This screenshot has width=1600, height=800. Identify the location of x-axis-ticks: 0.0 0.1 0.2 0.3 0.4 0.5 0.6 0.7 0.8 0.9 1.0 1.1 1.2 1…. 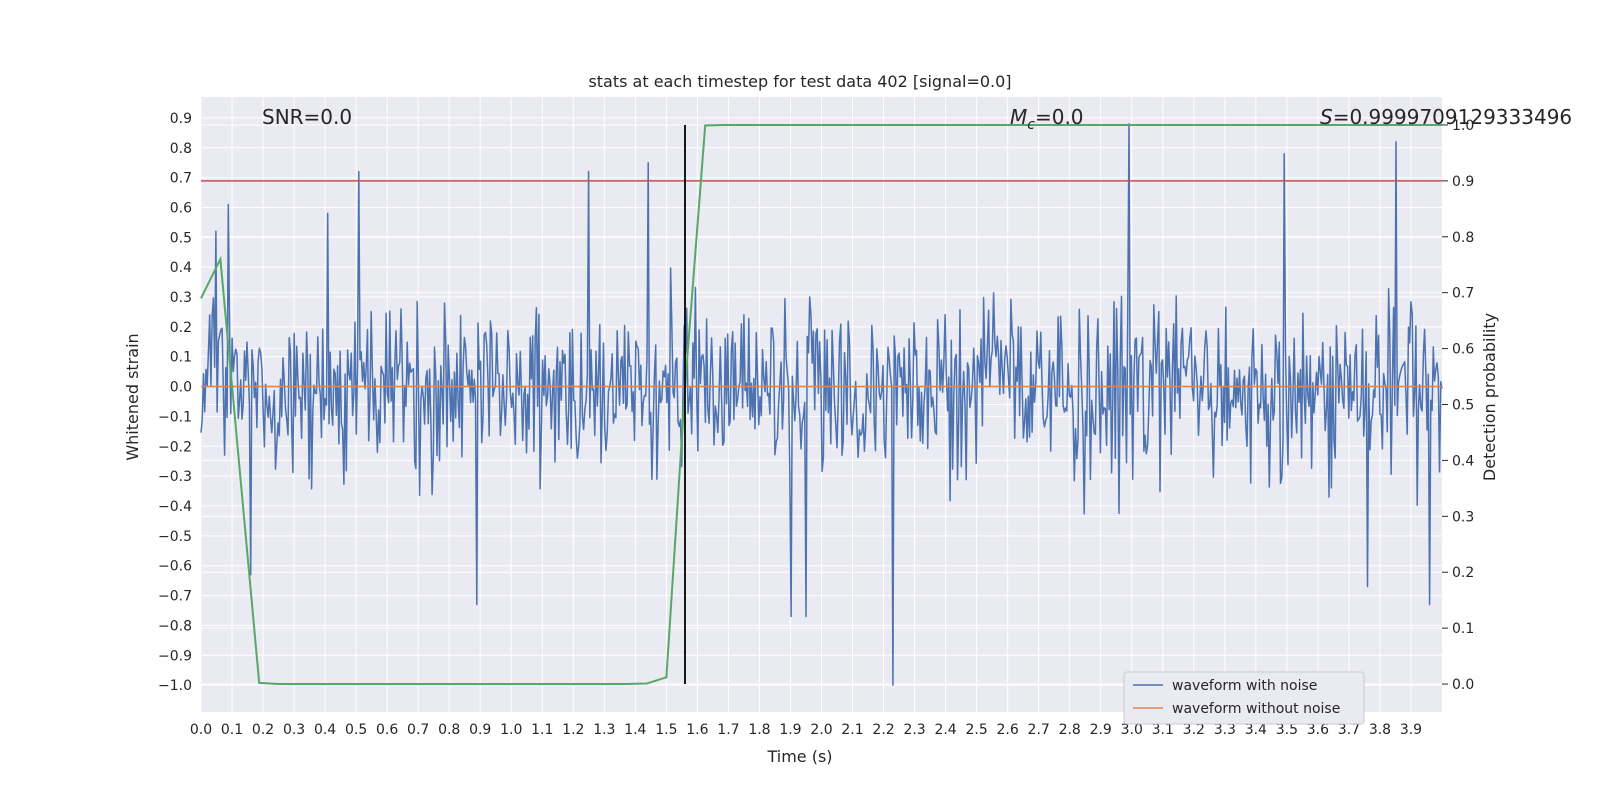
(806, 730).